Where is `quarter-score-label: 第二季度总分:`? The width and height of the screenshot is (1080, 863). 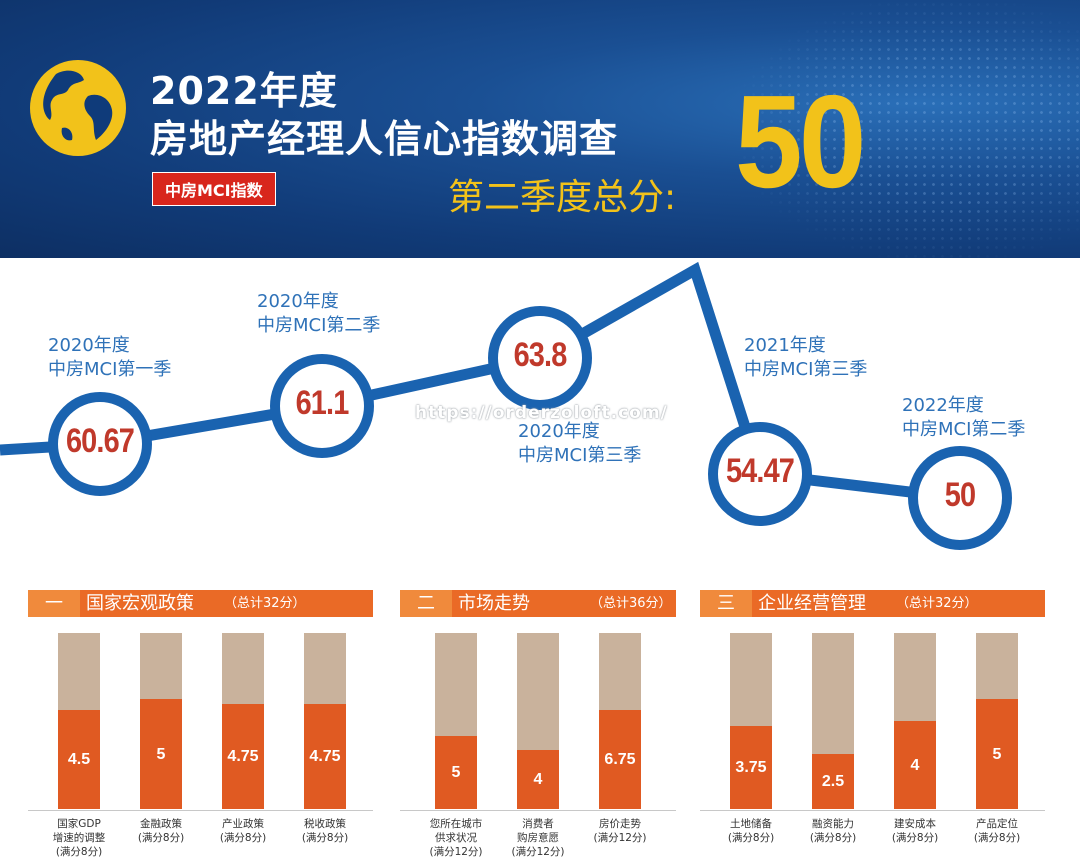
quarter-score-label: 第二季度总分: is located at coordinates (562, 197).